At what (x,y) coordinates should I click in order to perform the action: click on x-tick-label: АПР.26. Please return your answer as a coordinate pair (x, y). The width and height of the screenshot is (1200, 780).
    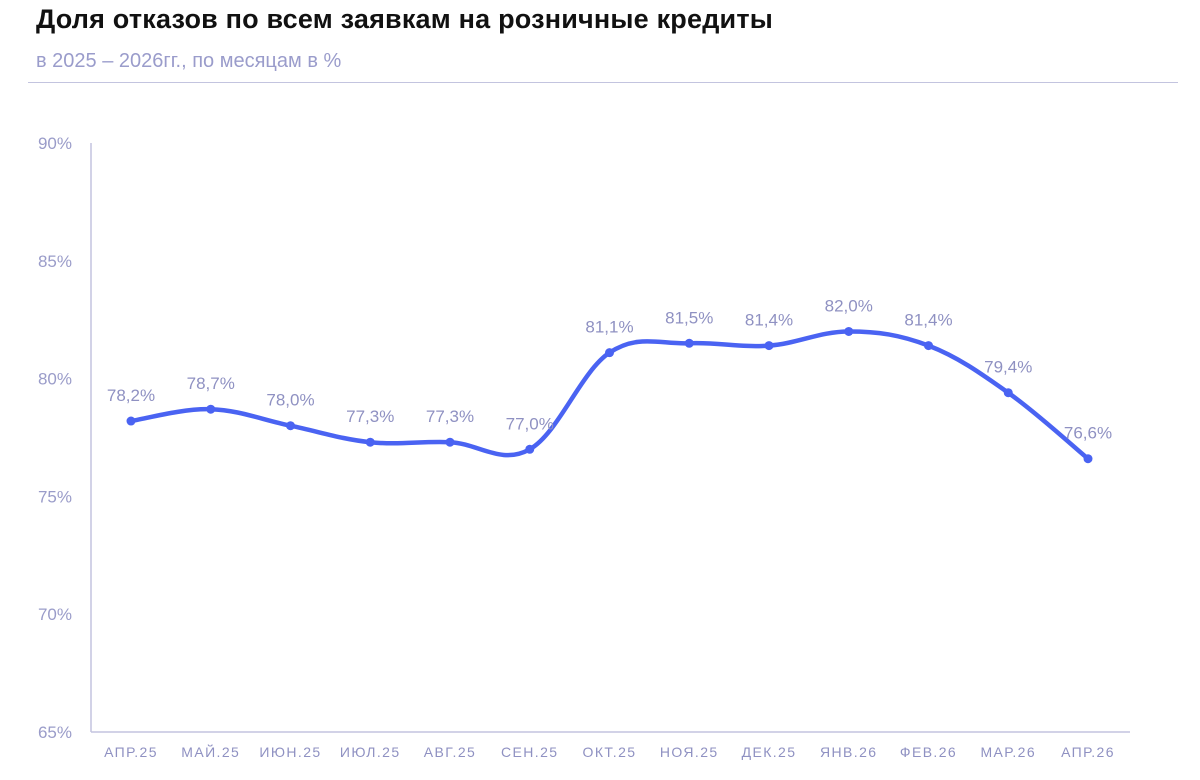
    Looking at the image, I should click on (1088, 752).